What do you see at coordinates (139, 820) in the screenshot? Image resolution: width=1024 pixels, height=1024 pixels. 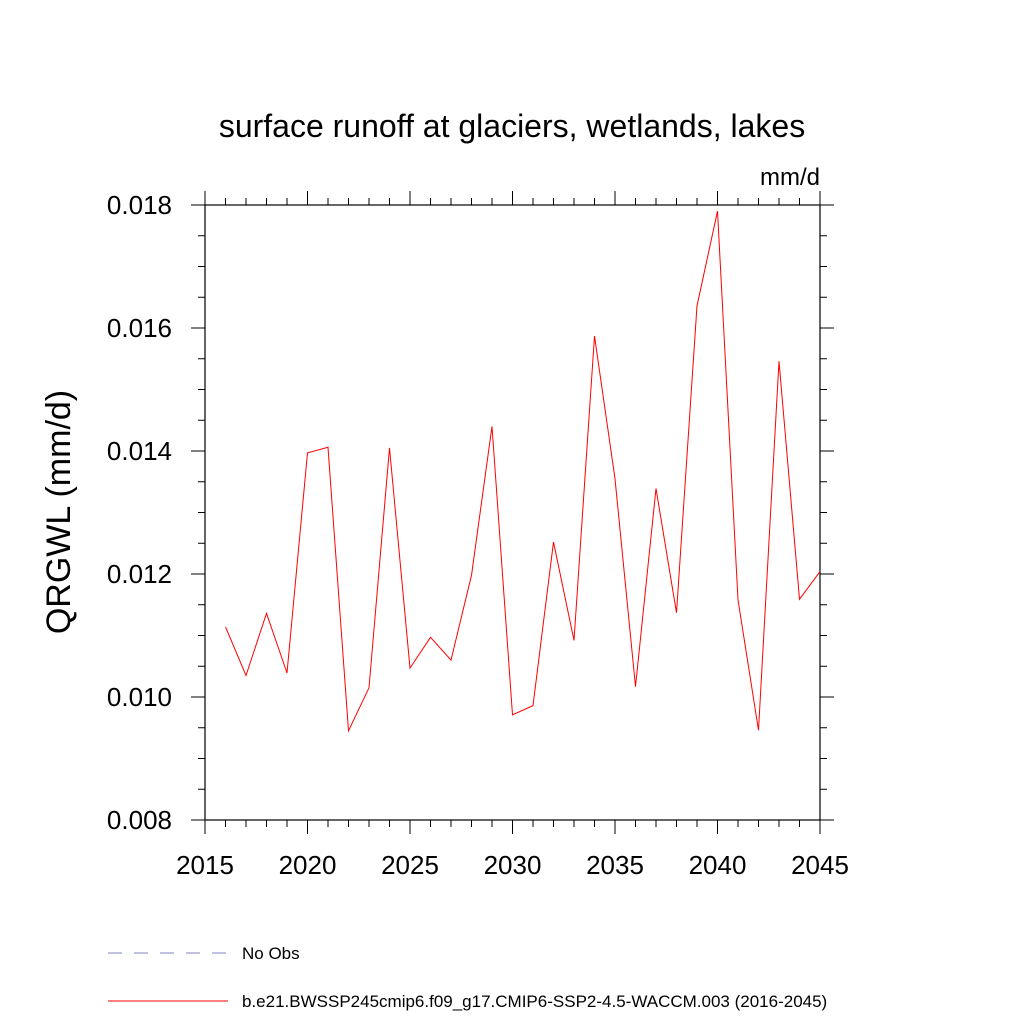 I see `y-tick-label: 0.008` at bounding box center [139, 820].